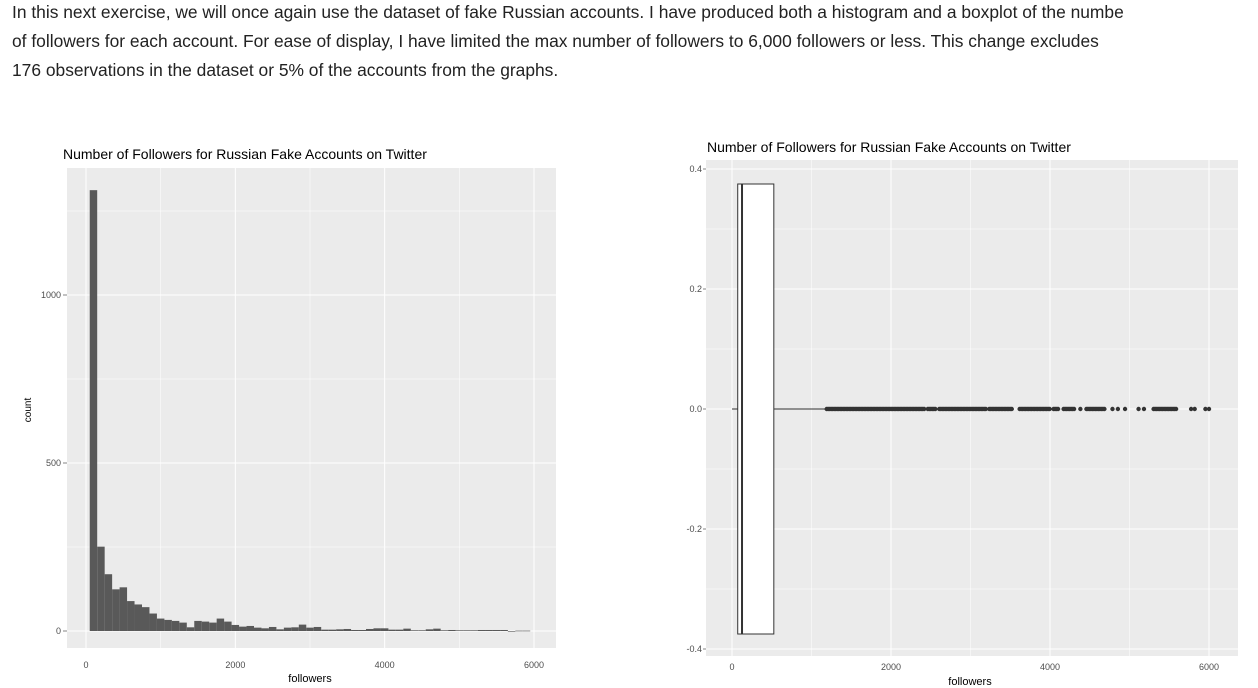 The height and width of the screenshot is (688, 1258). What do you see at coordinates (694, 649) in the screenshot?
I see `y-tick-label: -0.4` at bounding box center [694, 649].